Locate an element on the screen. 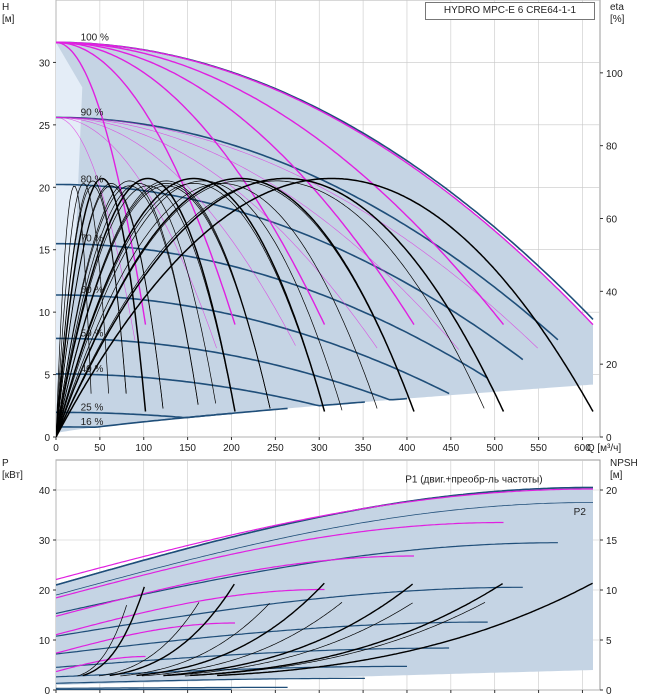 This screenshot has height=700, width=658. x-axis-label: Q [м³/ч] is located at coordinates (604, 448).